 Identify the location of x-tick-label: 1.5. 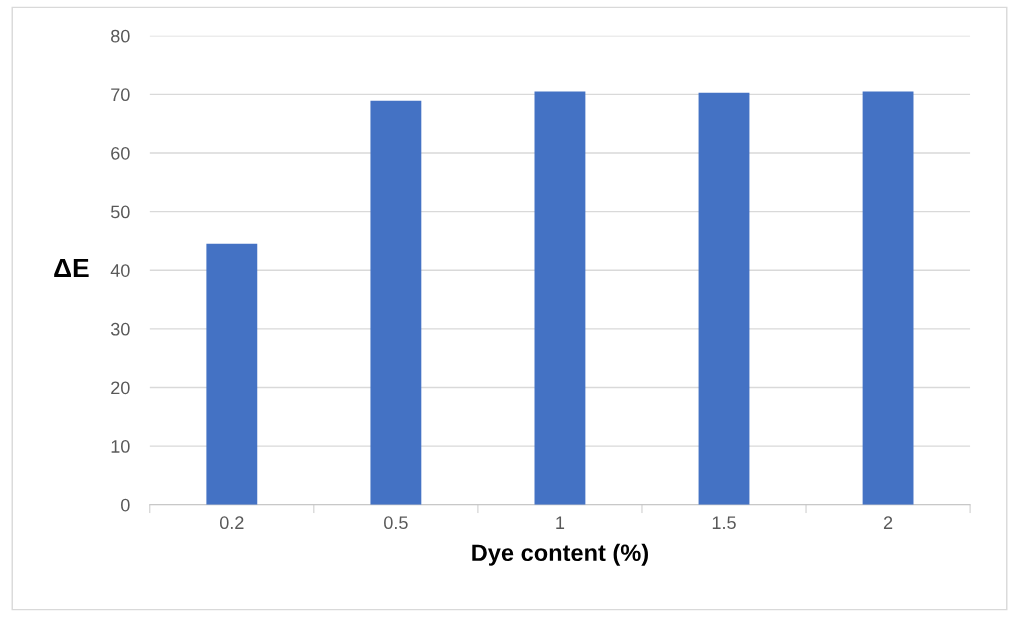
(724, 523).